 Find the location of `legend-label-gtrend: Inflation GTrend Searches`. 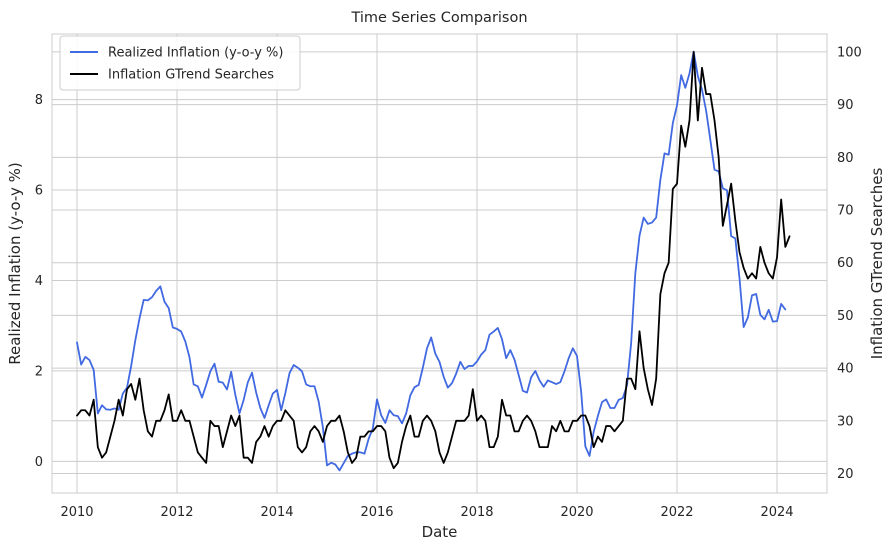

legend-label-gtrend: Inflation GTrend Searches is located at coordinates (191, 75).